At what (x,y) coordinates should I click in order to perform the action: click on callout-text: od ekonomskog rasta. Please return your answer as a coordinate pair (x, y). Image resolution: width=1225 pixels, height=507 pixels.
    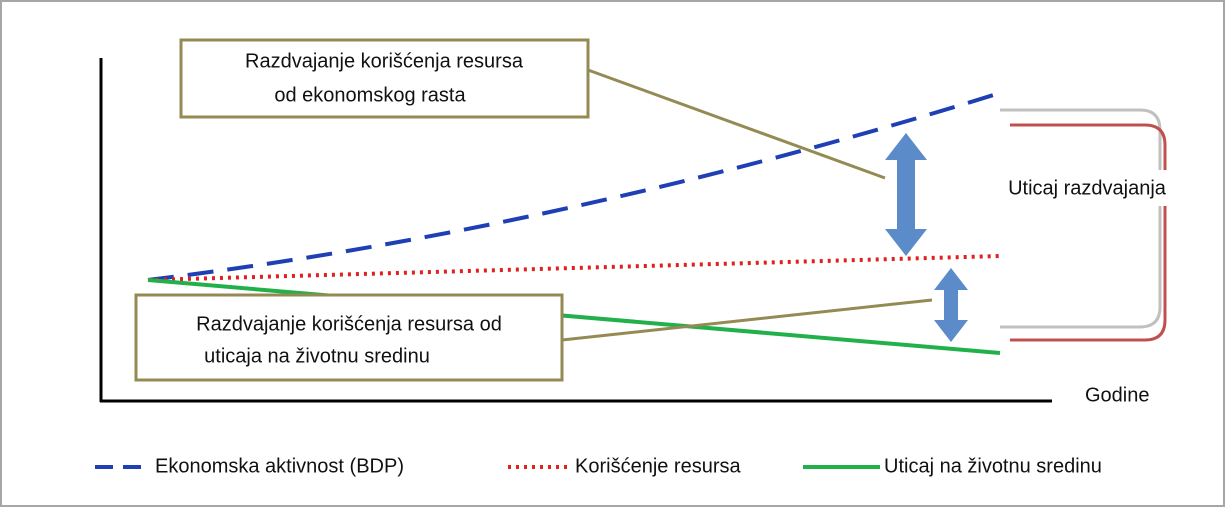
    Looking at the image, I should click on (370, 95).